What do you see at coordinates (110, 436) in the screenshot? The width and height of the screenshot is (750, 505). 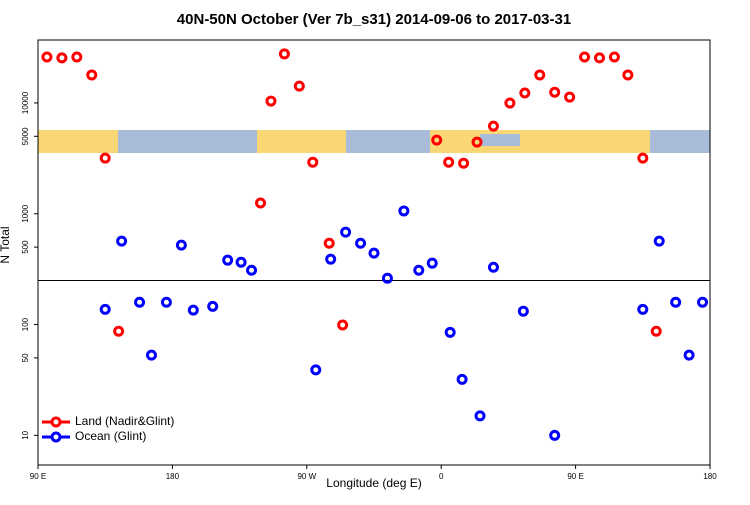 I see `legend-label: Ocean (Glint)` at bounding box center [110, 436].